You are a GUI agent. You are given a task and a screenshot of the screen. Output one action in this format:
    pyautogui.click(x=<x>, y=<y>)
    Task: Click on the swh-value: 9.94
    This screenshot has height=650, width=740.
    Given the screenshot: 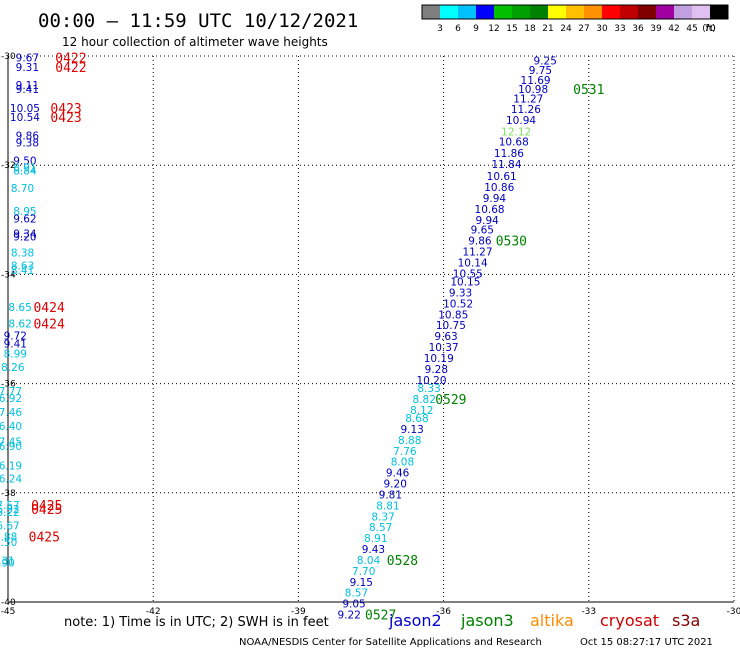 What is the action you would take?
    pyautogui.click(x=495, y=199)
    